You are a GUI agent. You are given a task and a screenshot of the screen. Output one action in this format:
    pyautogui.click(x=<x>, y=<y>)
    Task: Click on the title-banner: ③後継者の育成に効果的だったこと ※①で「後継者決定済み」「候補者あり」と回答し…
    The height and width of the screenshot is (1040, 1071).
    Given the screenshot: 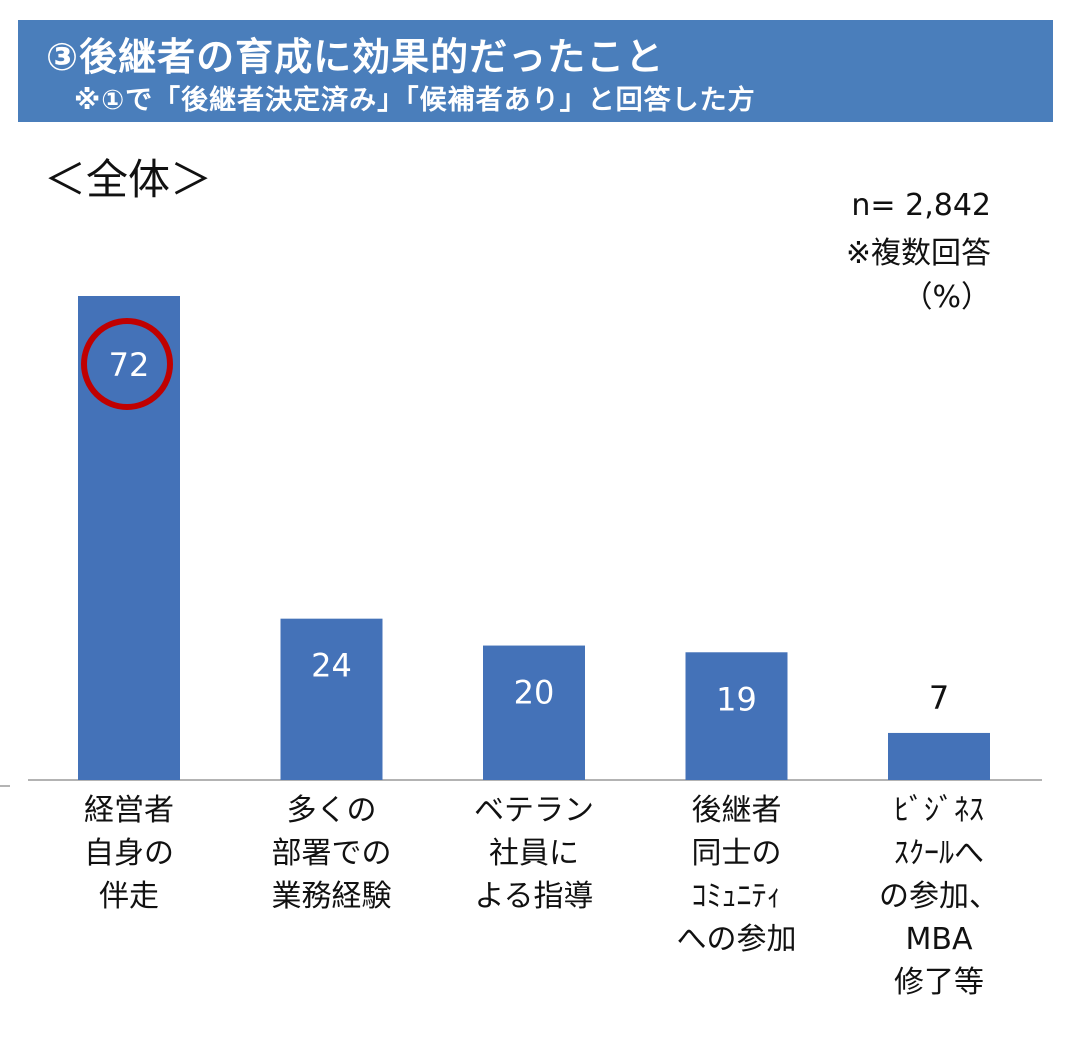 What is the action you would take?
    pyautogui.click(x=535, y=71)
    